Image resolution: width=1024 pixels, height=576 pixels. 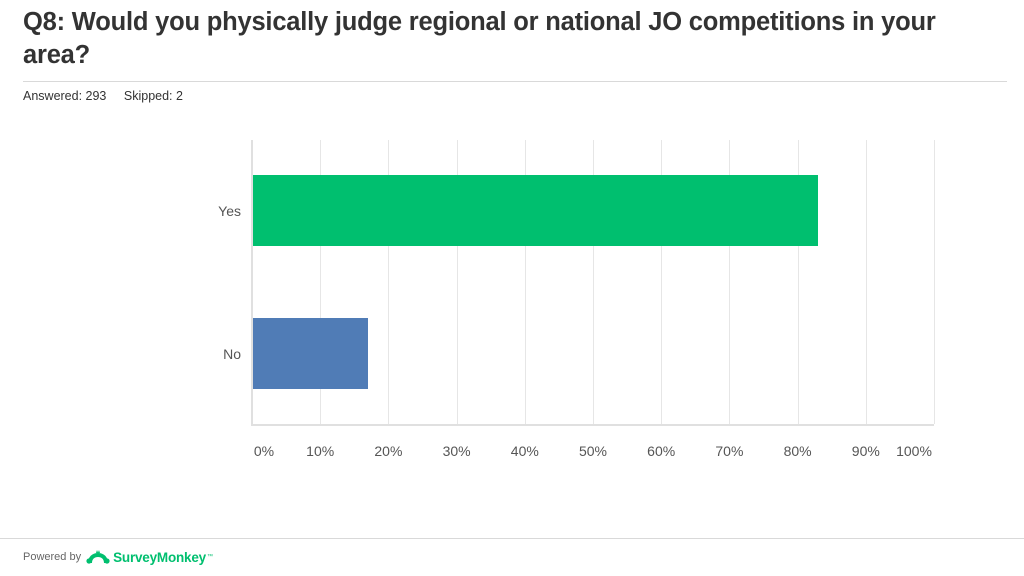 I want to click on surveymonkey-logo-icon, so click(x=98, y=557).